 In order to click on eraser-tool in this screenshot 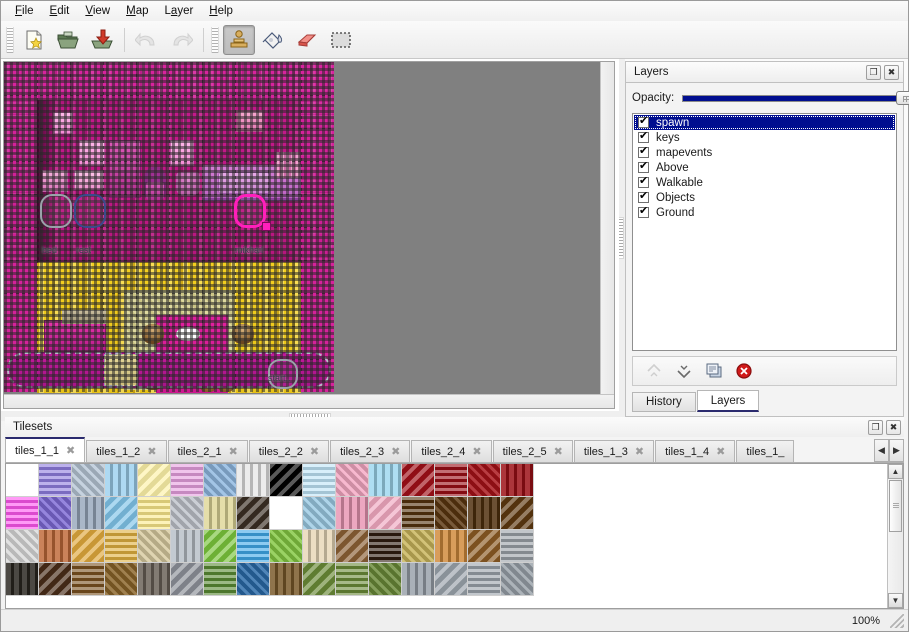, I will do `click(307, 40)`.